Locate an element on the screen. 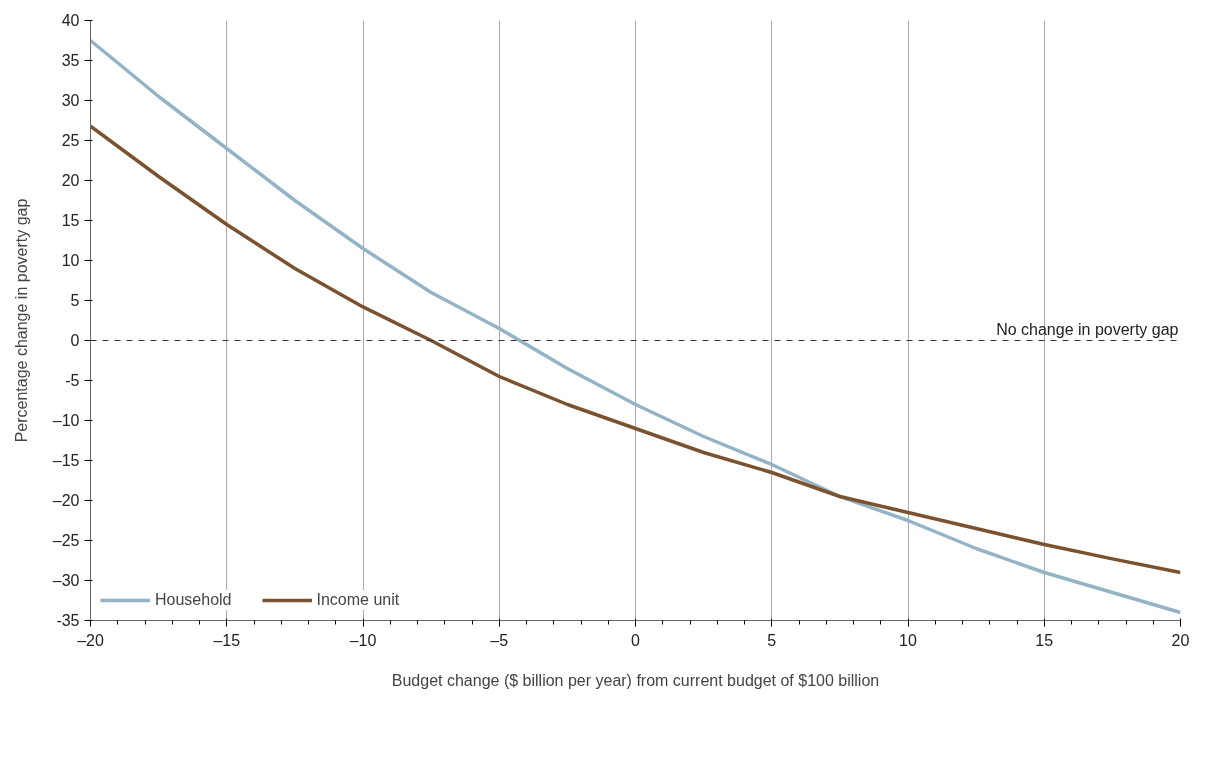 The width and height of the screenshot is (1229, 781). legend-label: Household is located at coordinates (193, 600).